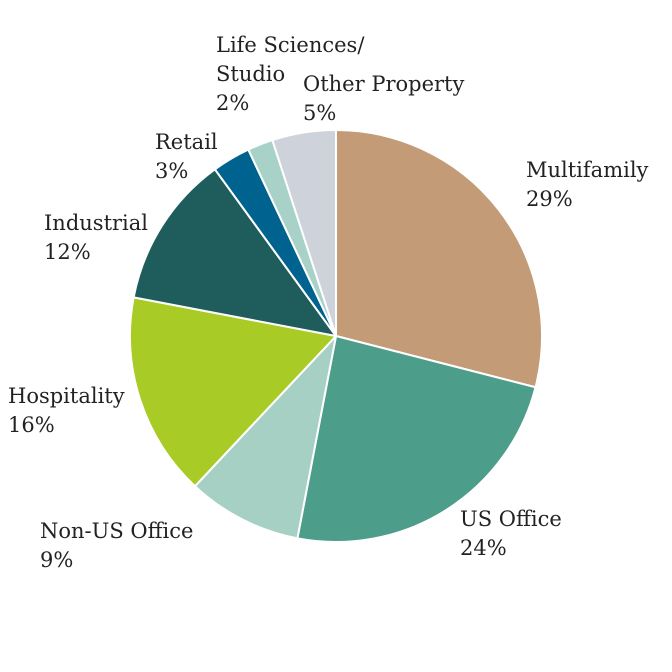 The height and width of the screenshot is (672, 672). Describe the element at coordinates (587, 184) in the screenshot. I see `slice-label-multifamily: Multifamily 29%` at that location.